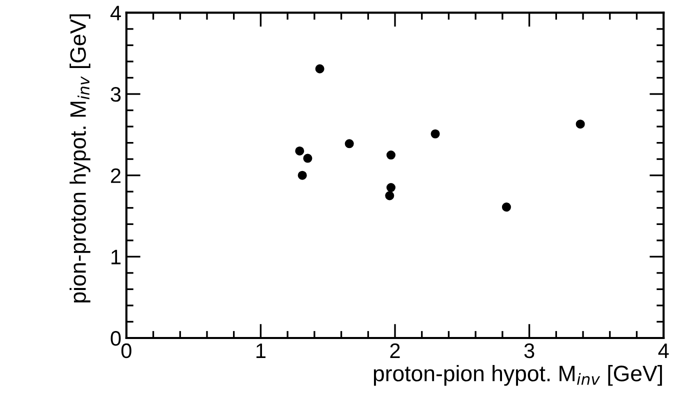  What do you see at coordinates (115, 175) in the screenshot?
I see `y-tick-label: 2` at bounding box center [115, 175].